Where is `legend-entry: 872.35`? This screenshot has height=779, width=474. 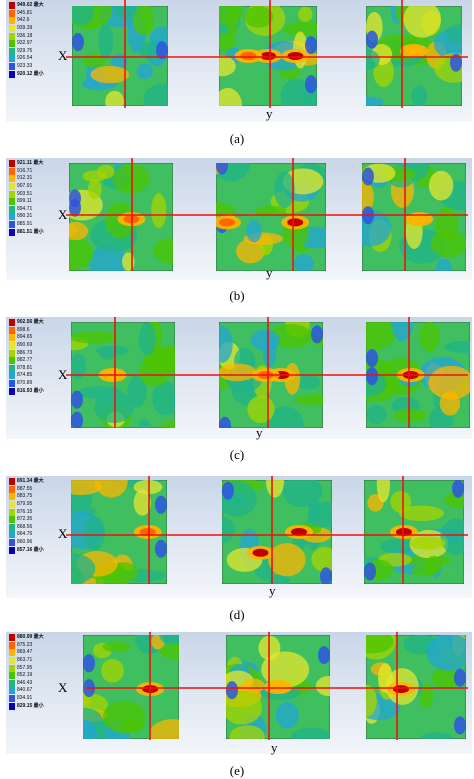
legend-entry: 872.35 is located at coordinates (35, 520).